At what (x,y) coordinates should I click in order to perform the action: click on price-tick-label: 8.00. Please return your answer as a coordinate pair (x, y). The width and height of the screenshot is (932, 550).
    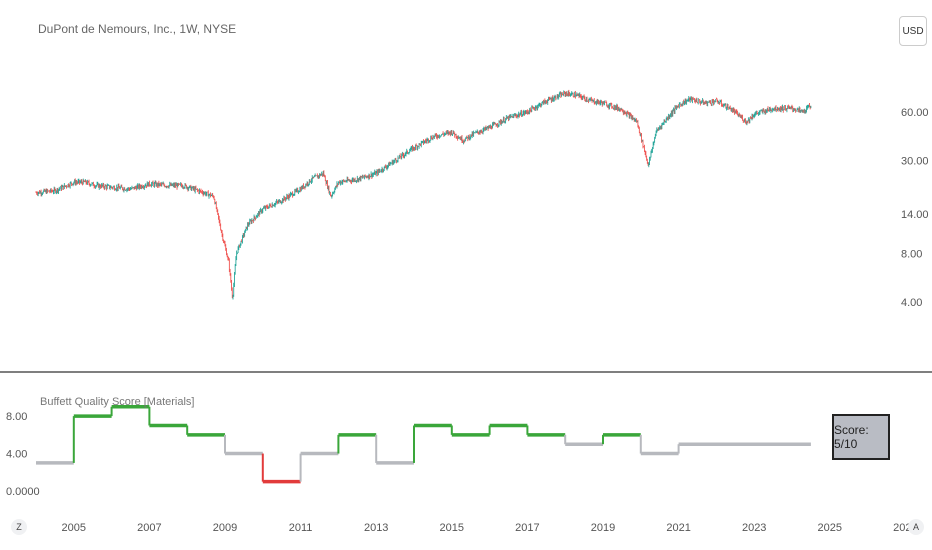
    Looking at the image, I should click on (911, 254).